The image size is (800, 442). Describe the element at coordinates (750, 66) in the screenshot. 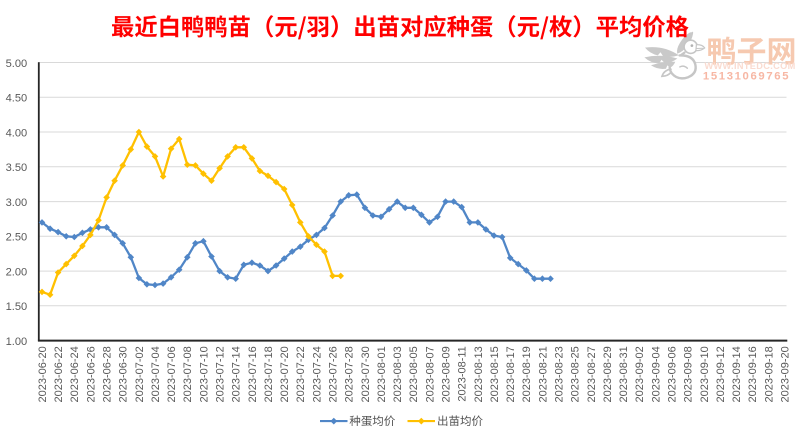

I see `svg-text: WWW.INTEDC.COM` at that location.